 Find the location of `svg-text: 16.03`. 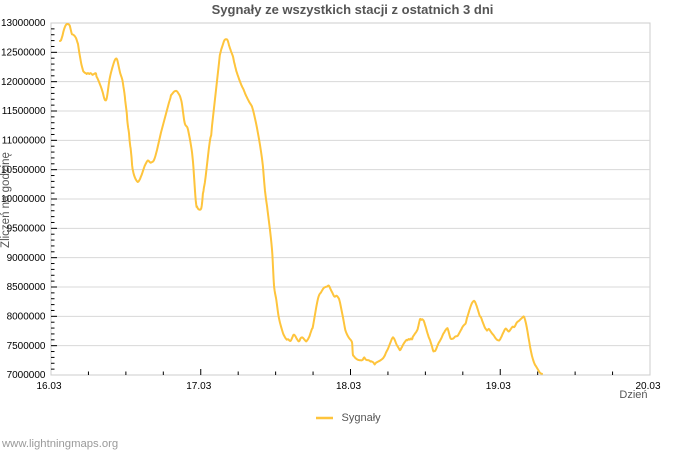

svg-text: 16.03 is located at coordinates (48, 386).